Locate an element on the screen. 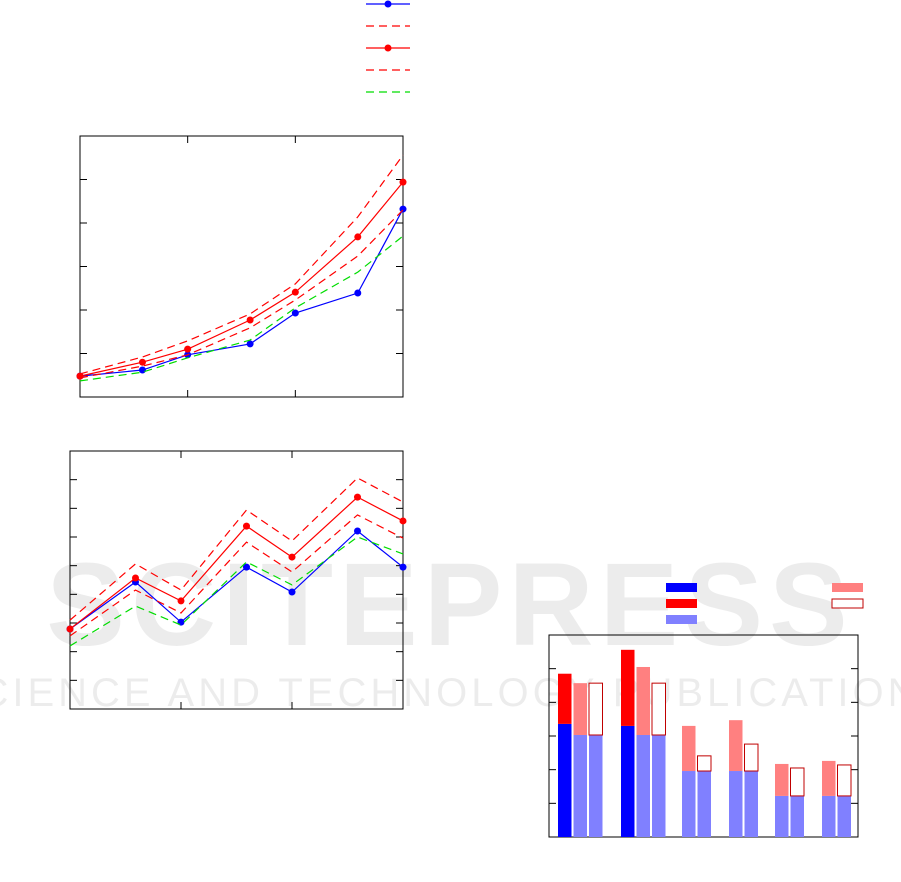 The height and width of the screenshot is (882, 901). watermark: SCITEPRESS is located at coordinates (450, 605).